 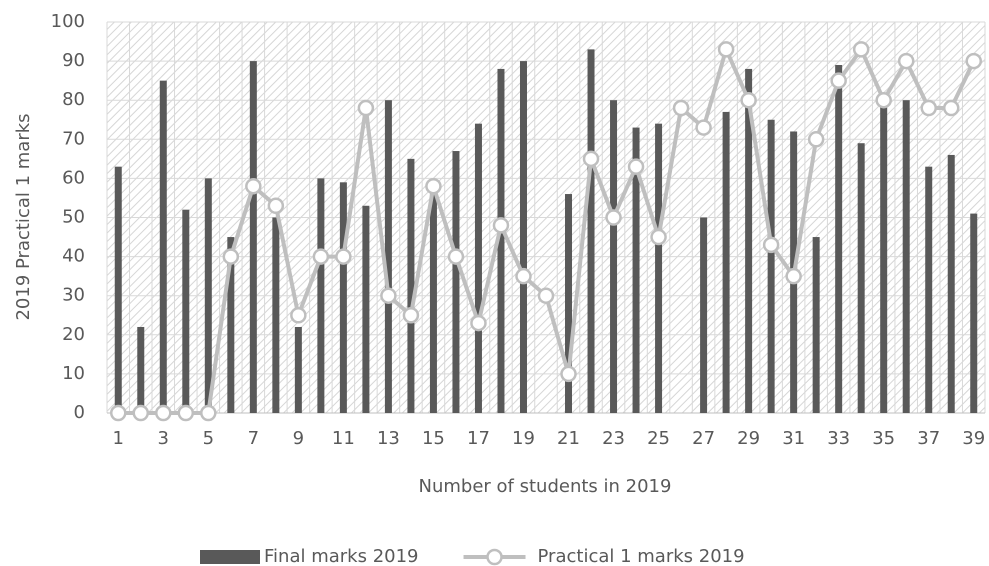 I want to click on legend-label: Final marks 2019, so click(x=341, y=556).